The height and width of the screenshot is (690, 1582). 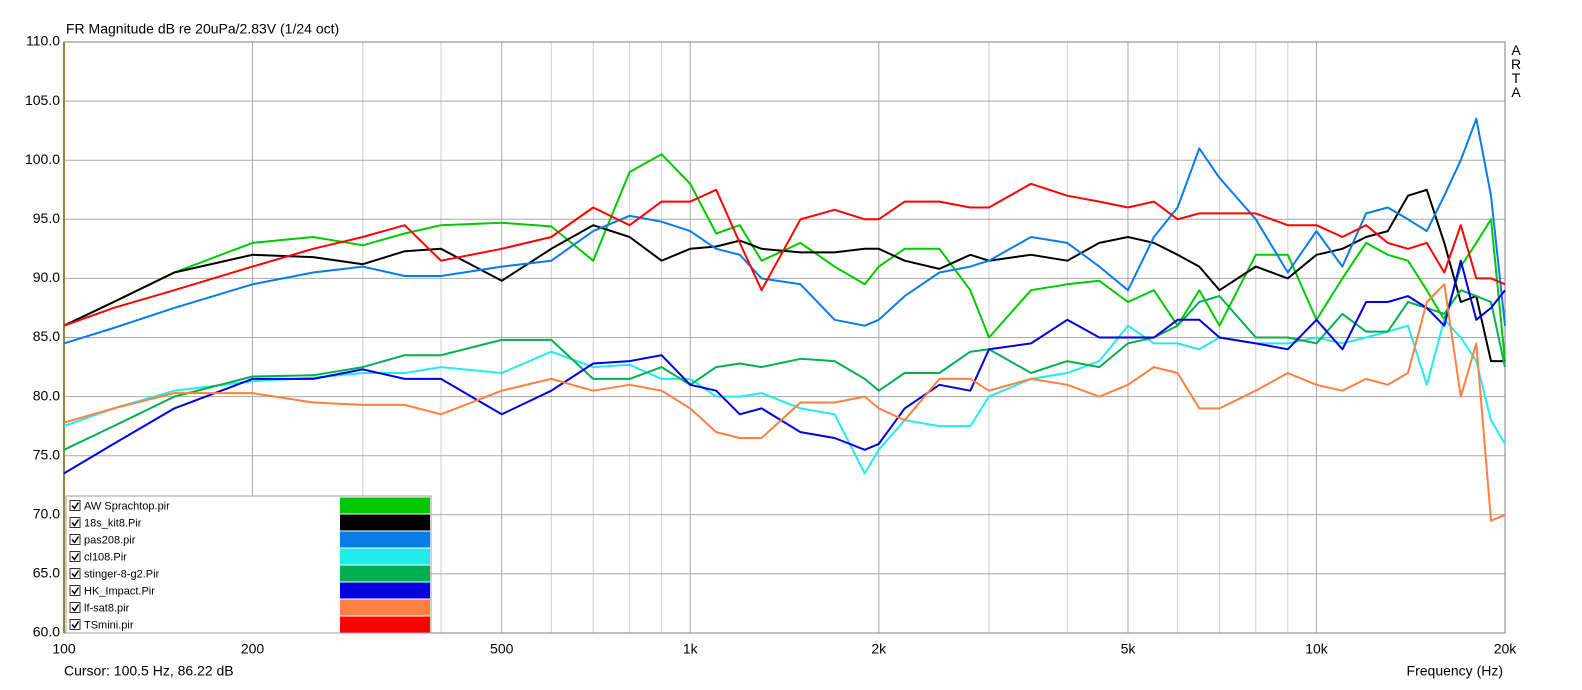 I want to click on legend-label: AW Sprachtop.pir, so click(x=127, y=506).